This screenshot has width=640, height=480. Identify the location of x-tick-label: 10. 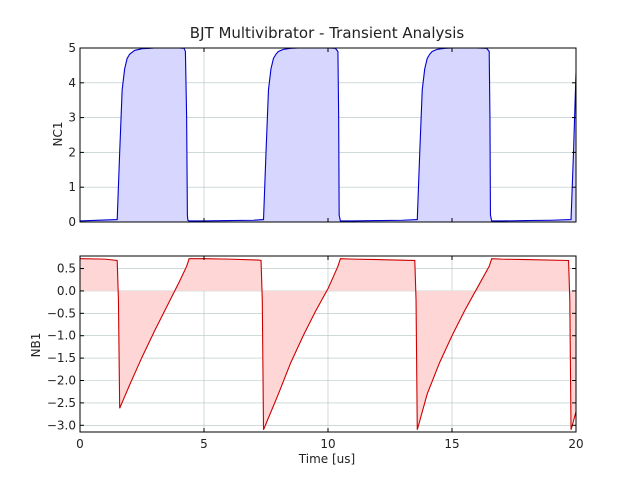
(327, 444).